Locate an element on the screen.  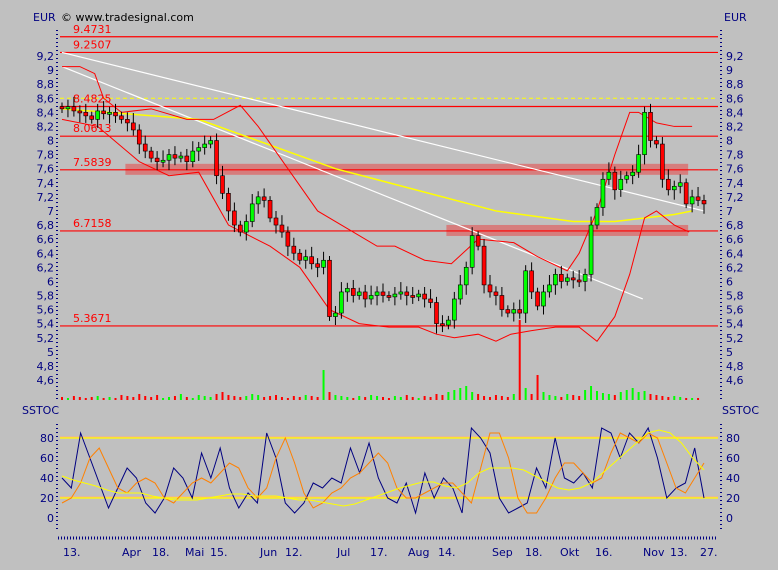
y-tick-label-right: 7,8 is located at coordinates (735, 155).